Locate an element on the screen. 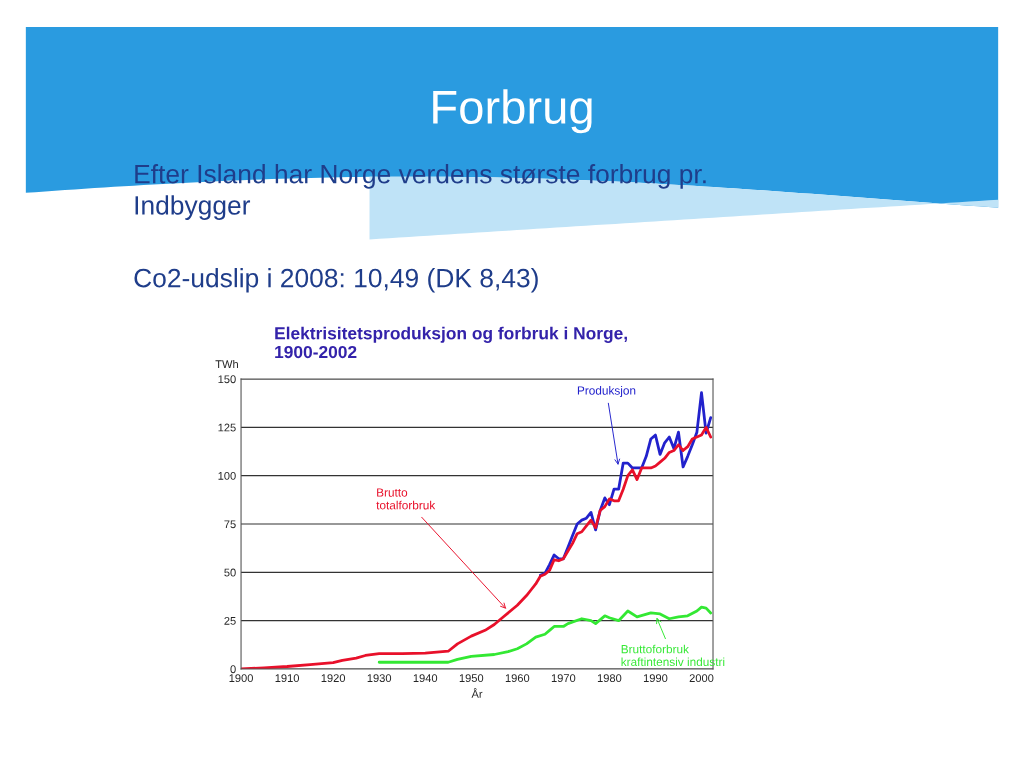 This screenshot has height=768, width=1024. x-tick-label: 1920 is located at coordinates (333, 678).